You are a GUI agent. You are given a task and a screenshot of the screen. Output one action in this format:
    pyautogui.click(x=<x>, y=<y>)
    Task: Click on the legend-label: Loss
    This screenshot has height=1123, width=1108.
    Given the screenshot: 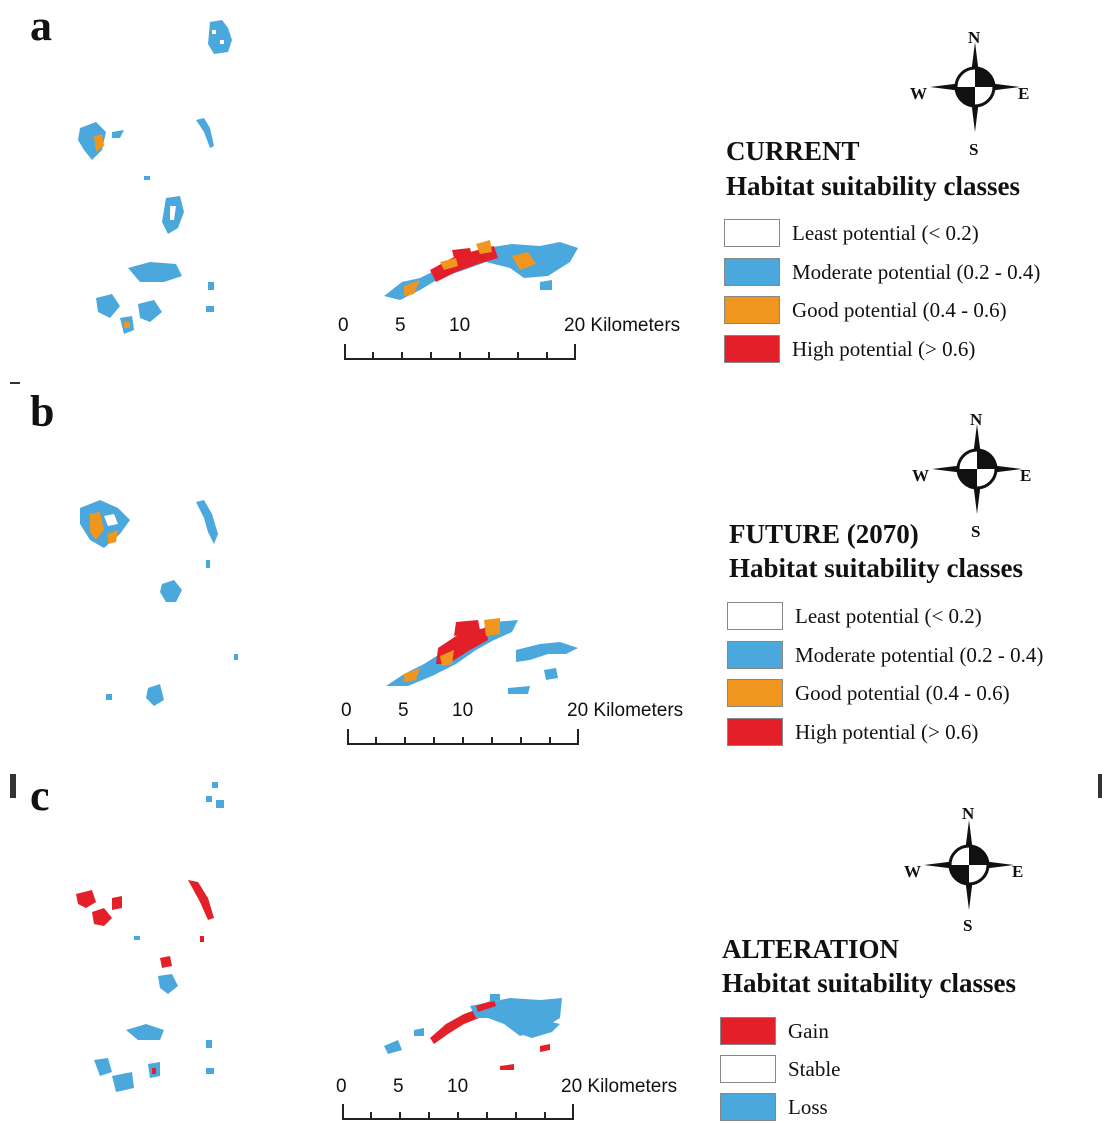 What is the action you would take?
    pyautogui.click(x=808, y=1107)
    